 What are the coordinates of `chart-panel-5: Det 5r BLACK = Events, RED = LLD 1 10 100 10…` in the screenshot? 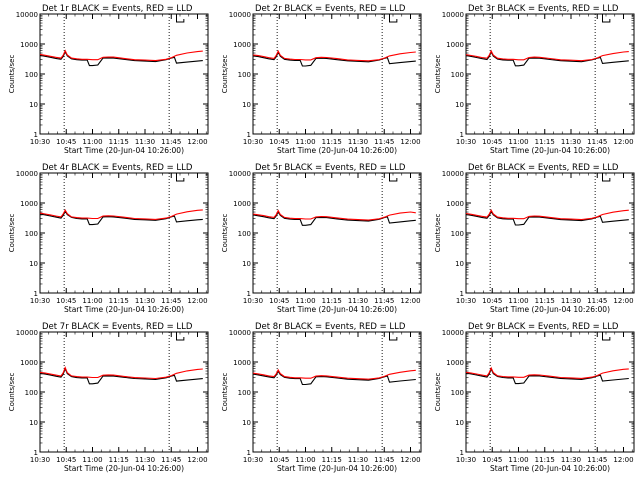 It's located at (321, 238).